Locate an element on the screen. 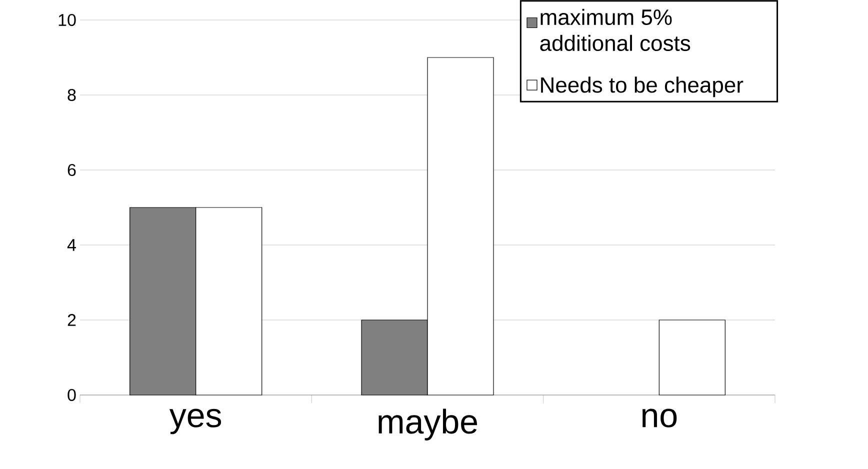 Image resolution: width=868 pixels, height=469 pixels. y-tick-label: 2 is located at coordinates (72, 320).